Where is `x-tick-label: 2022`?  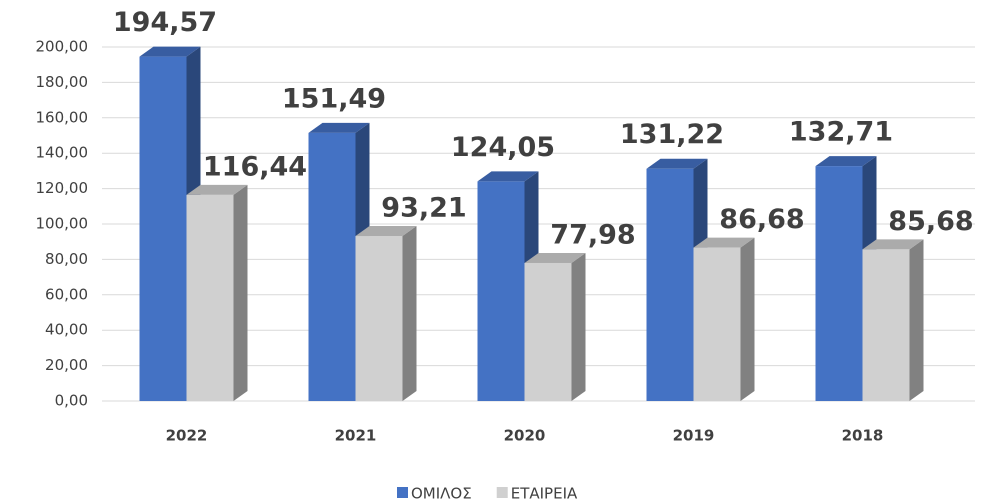
x-tick-label: 2022 is located at coordinates (187, 436).